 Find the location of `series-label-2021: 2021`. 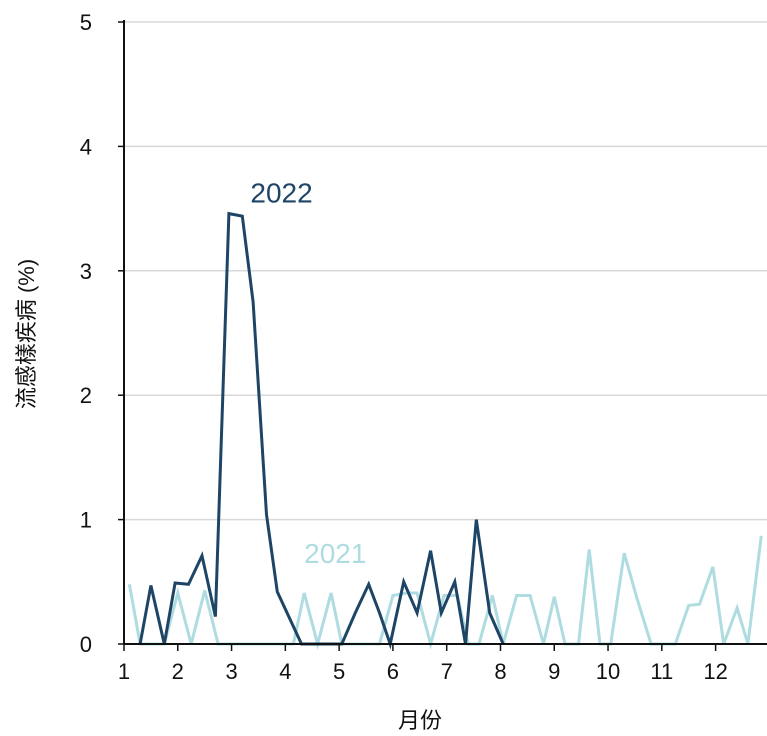

series-label-2021: 2021 is located at coordinates (335, 553).